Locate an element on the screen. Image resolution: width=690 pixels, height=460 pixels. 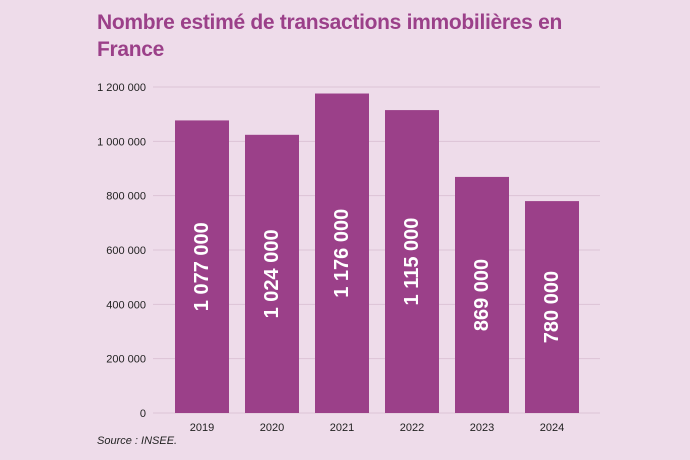
bar-2019 is located at coordinates (202, 266).